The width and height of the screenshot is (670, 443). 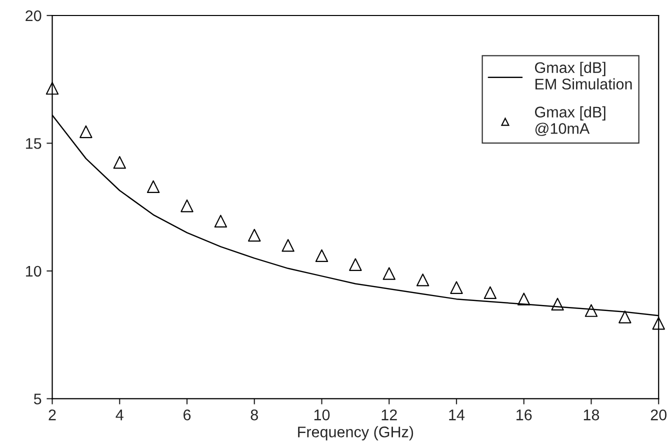 I want to click on y-tick-label: 15, so click(x=34, y=143).